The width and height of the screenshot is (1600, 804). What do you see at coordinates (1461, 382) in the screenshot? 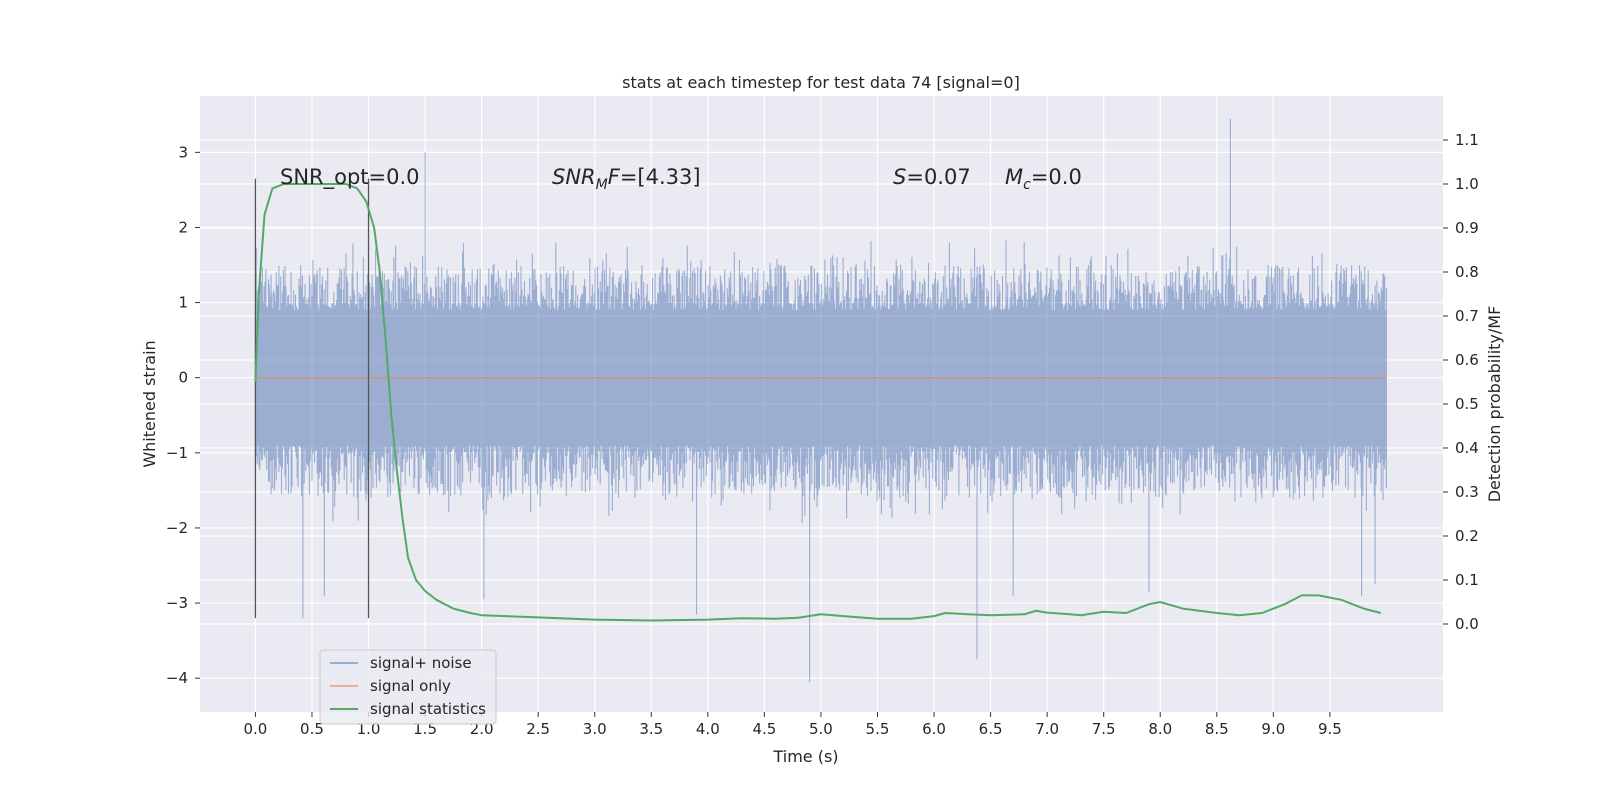
I see `y-axis-right-ticks: 0.0 0.1 0.2 0.3 0.4 0.5 0.6 0.7 0.8 0.9 1.0 1.1` at bounding box center [1461, 382].